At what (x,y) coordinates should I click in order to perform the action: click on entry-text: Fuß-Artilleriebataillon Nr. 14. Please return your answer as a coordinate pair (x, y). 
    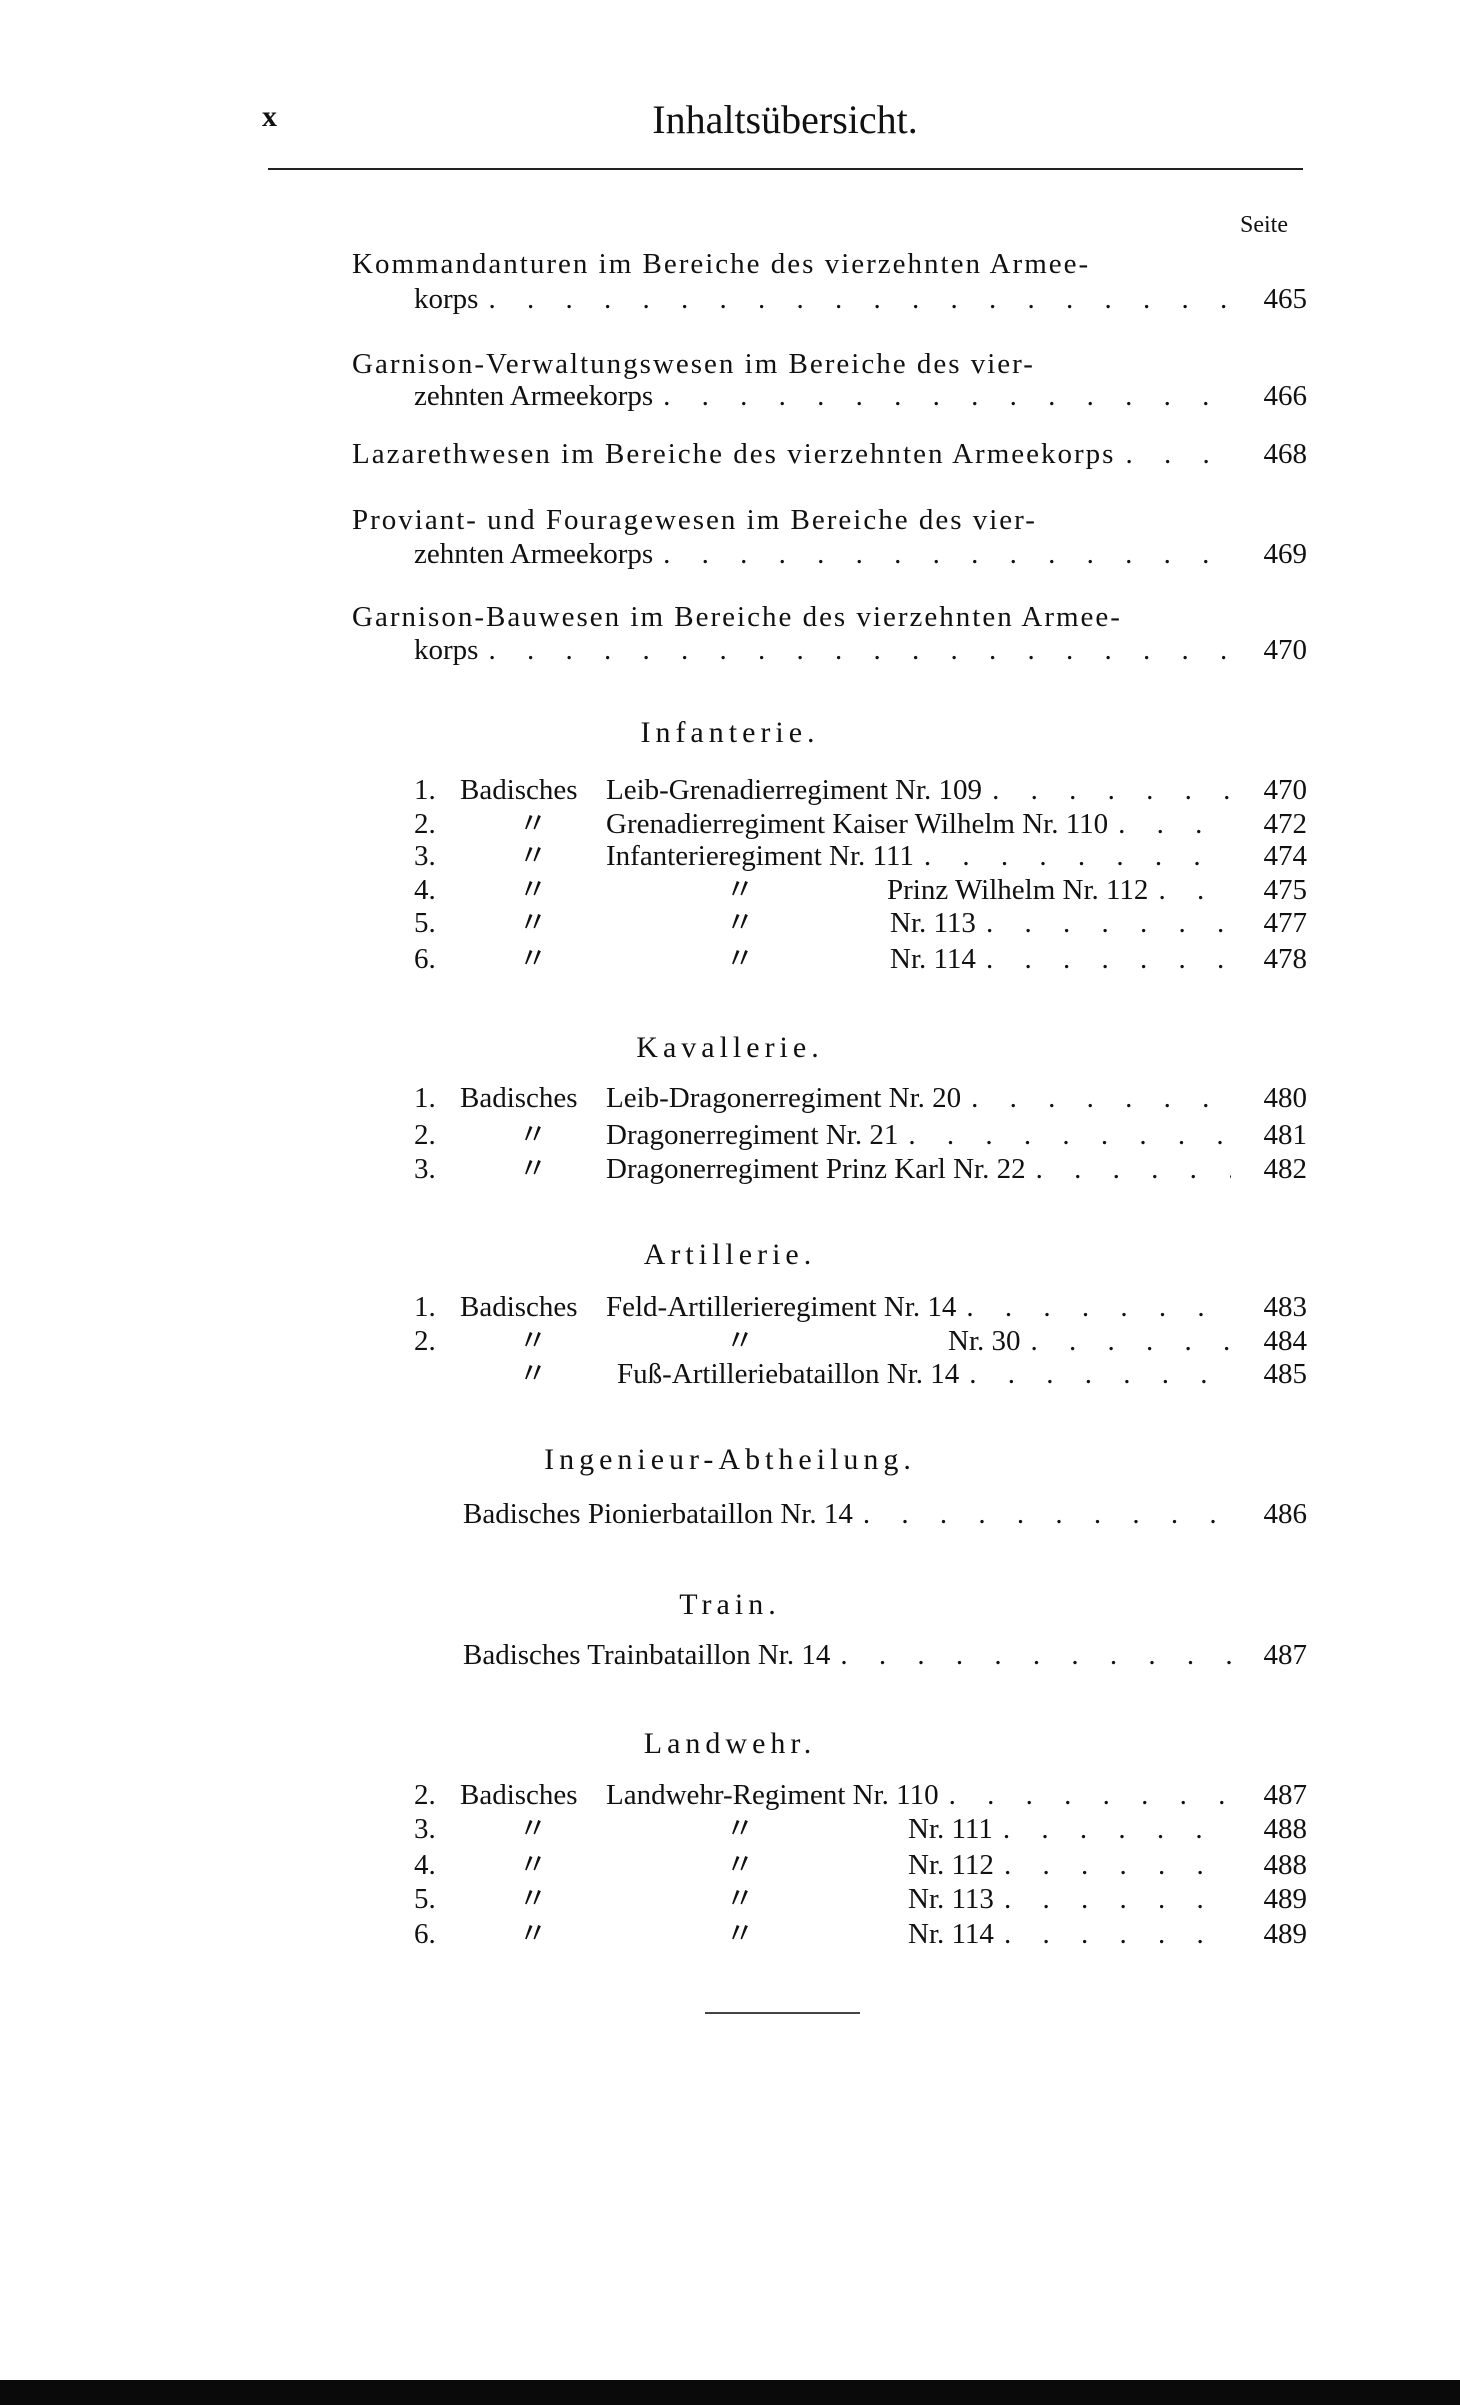
    Looking at the image, I should click on (788, 1374).